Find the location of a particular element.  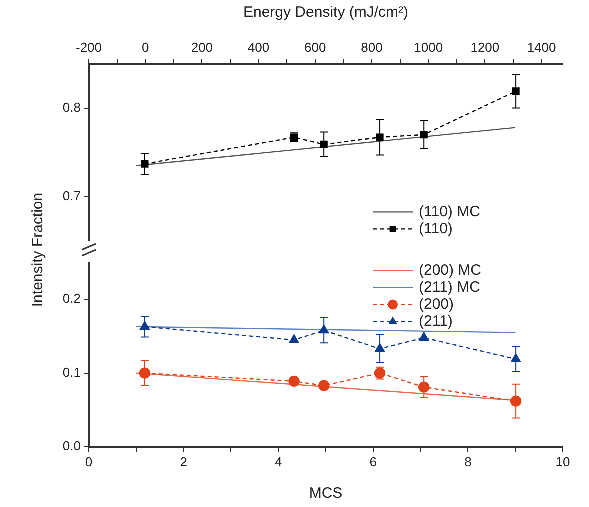

y-tick-label: 0.1 is located at coordinates (71, 372).